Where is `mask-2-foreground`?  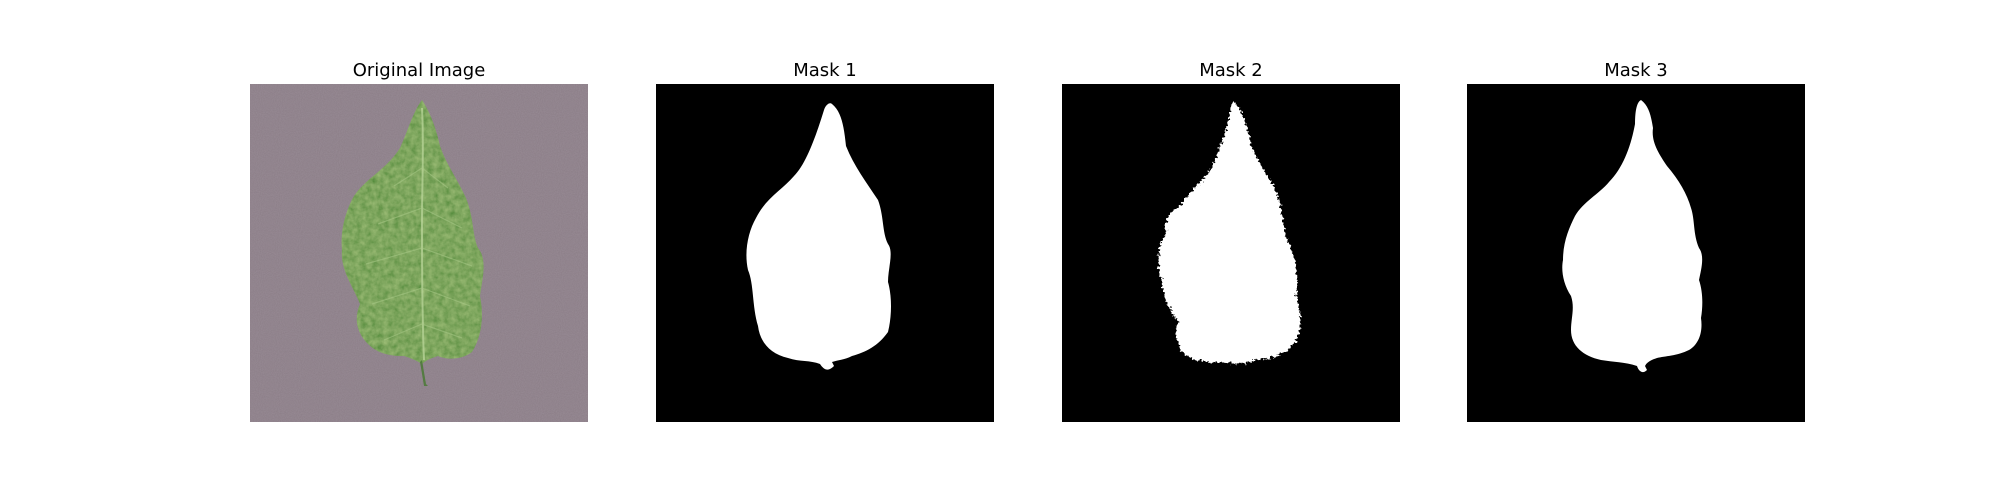 mask-2-foreground is located at coordinates (1229, 233).